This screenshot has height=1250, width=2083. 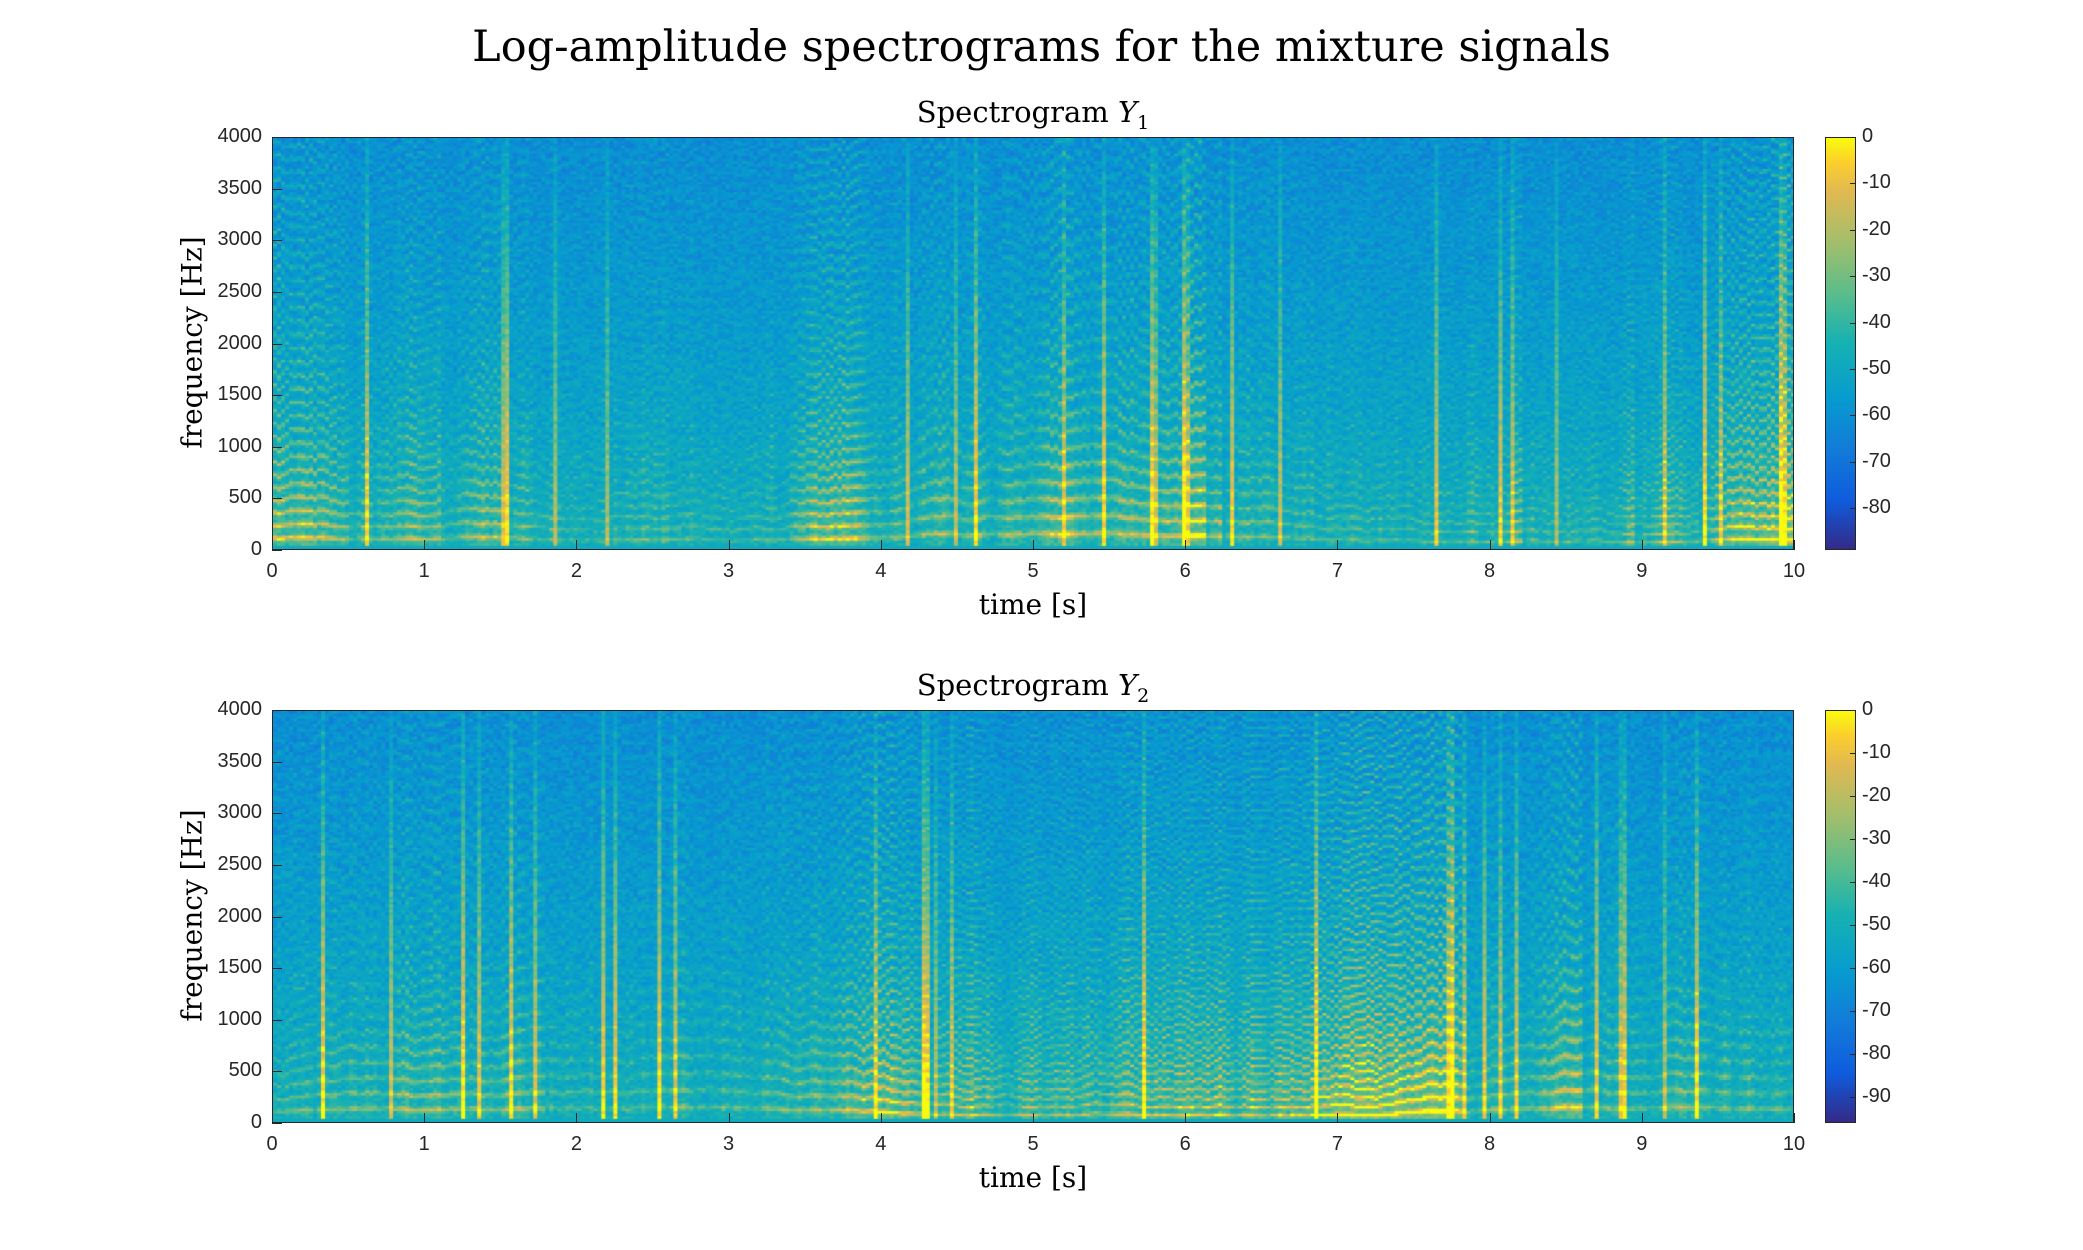 I want to click on panel-title-prefix: Spectrogram, so click(x=1017, y=112).